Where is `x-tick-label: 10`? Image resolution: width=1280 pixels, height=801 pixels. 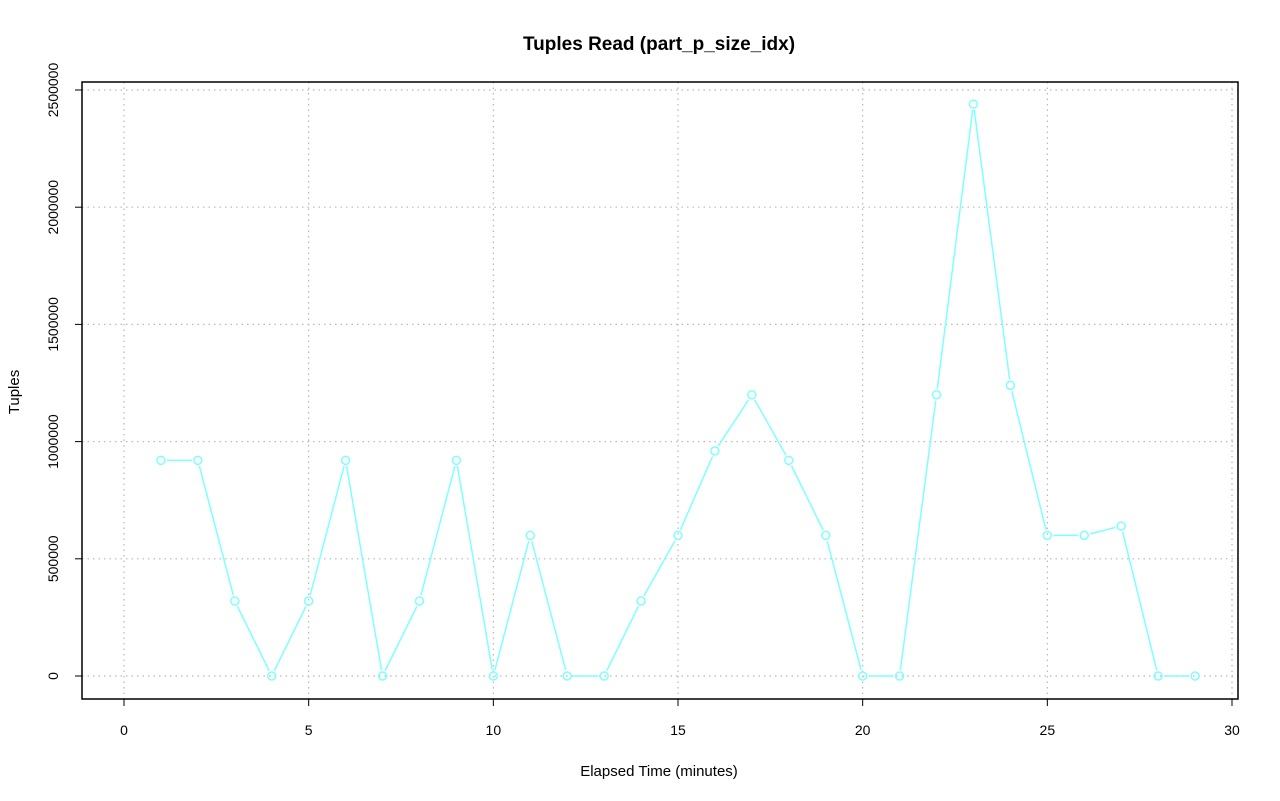
x-tick-label: 10 is located at coordinates (494, 730).